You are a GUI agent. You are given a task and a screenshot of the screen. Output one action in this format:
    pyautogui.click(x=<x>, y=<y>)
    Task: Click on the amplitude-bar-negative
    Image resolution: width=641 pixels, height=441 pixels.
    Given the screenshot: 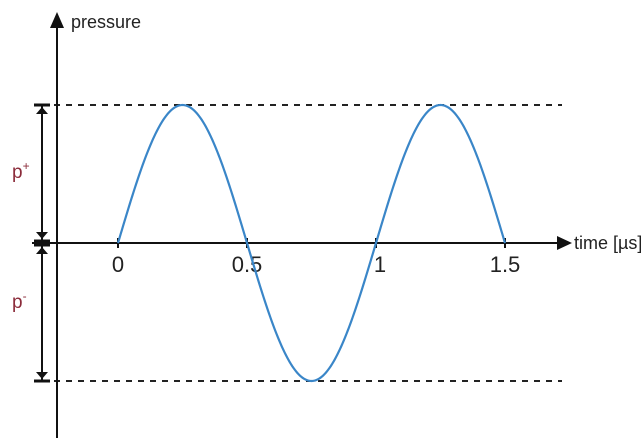 What is the action you would take?
    pyautogui.click(x=42, y=313)
    